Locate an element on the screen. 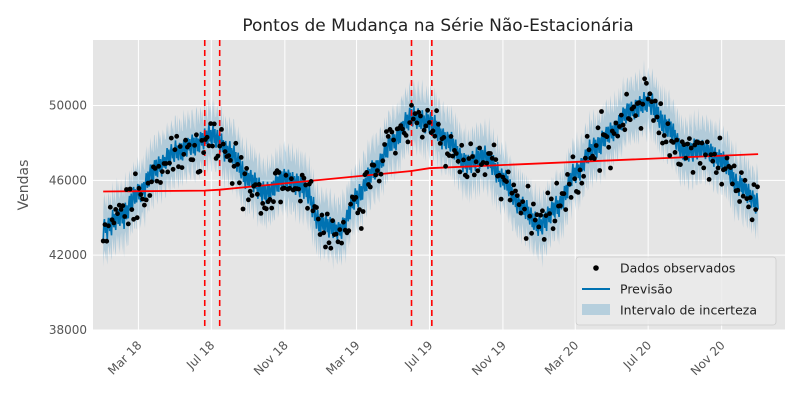  x-tick-label: Mar 18 is located at coordinates (124, 357).